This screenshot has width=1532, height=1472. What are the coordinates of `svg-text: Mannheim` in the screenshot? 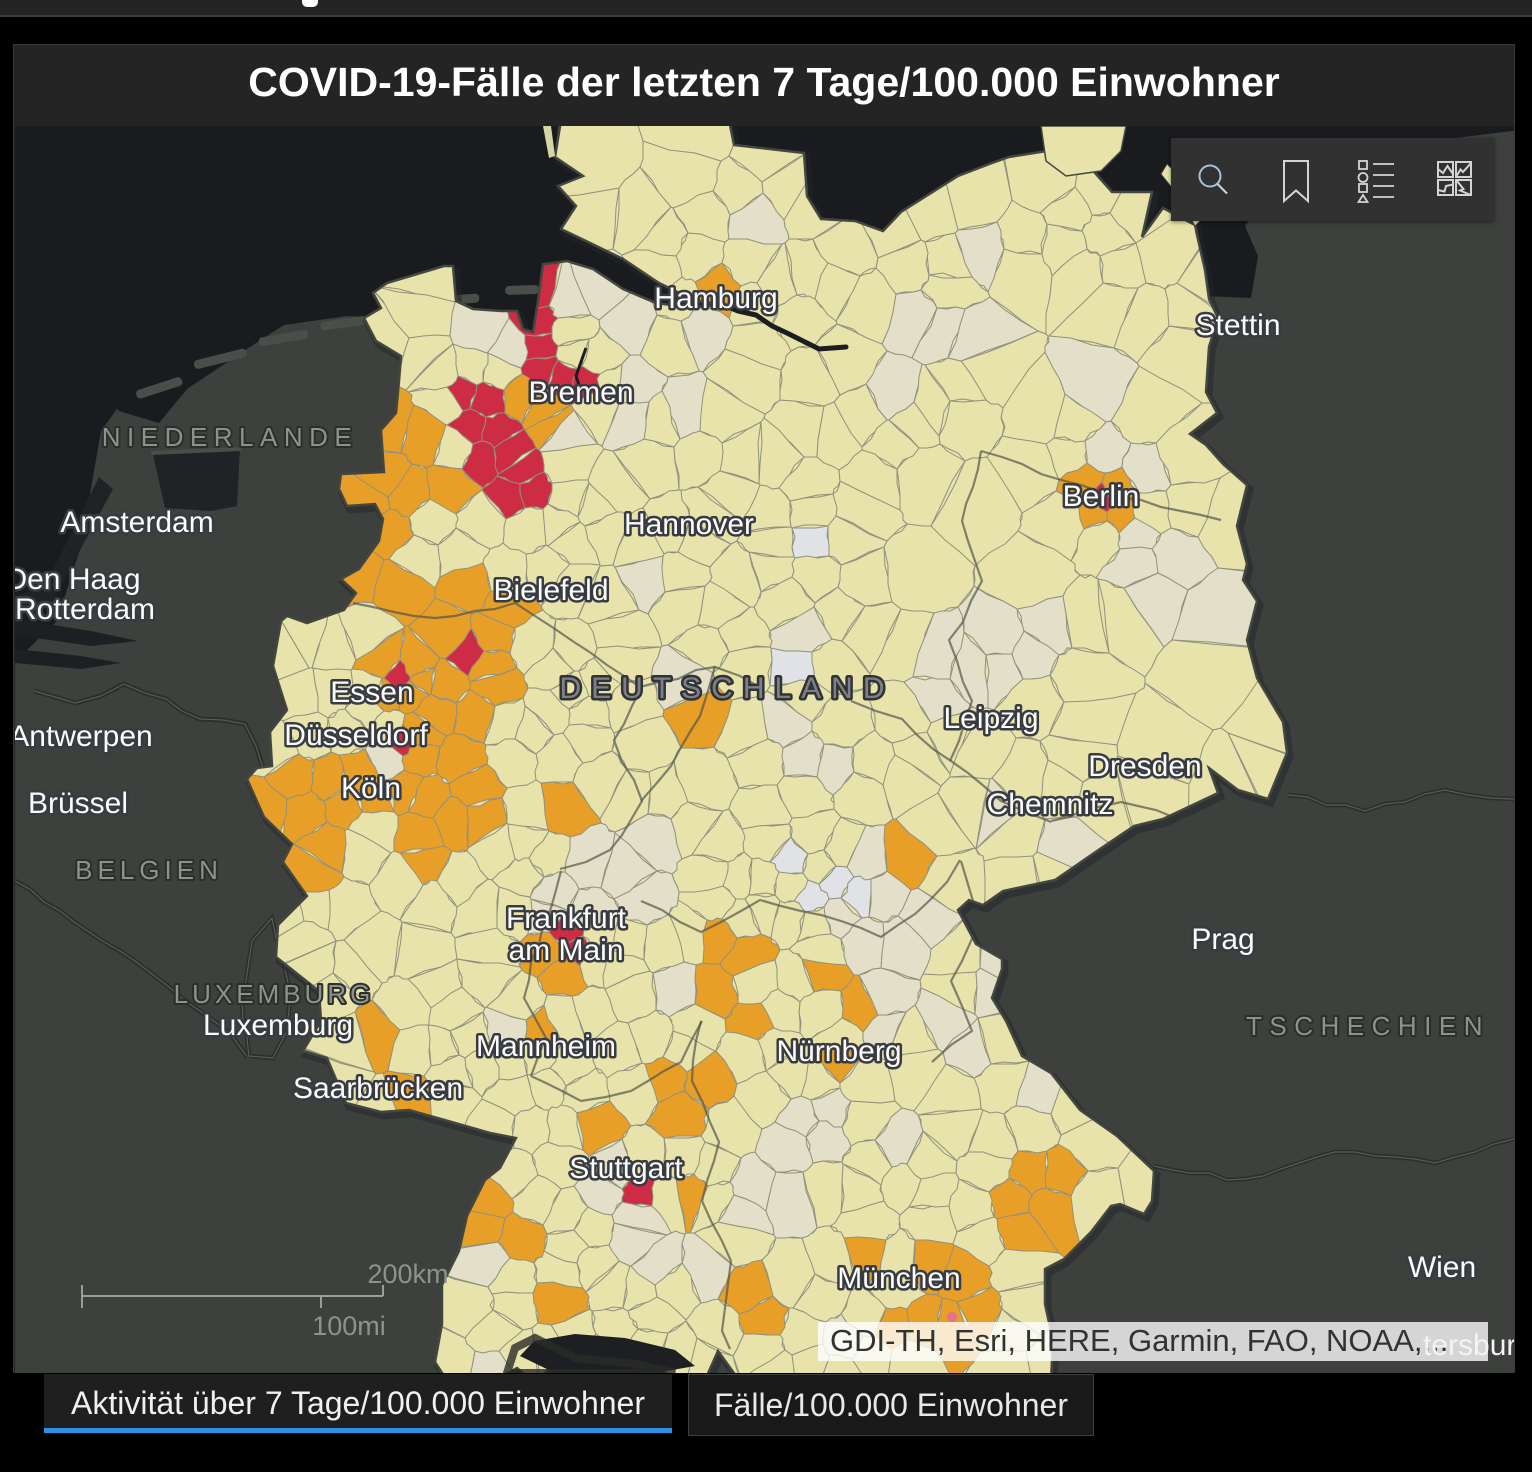 It's located at (546, 1046).